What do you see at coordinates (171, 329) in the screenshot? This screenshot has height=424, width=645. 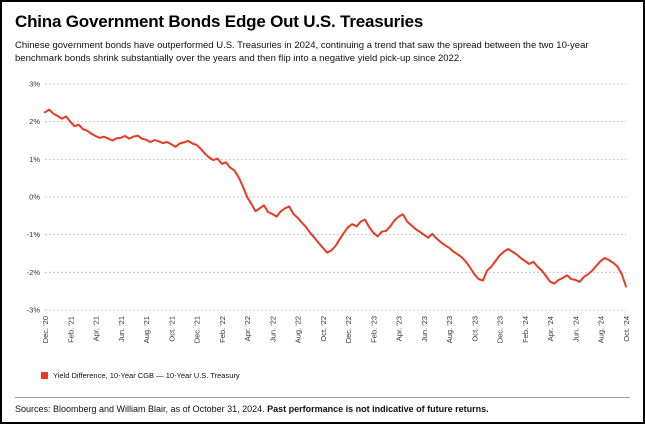 I see `x-tick-label: Oct. '21` at bounding box center [171, 329].